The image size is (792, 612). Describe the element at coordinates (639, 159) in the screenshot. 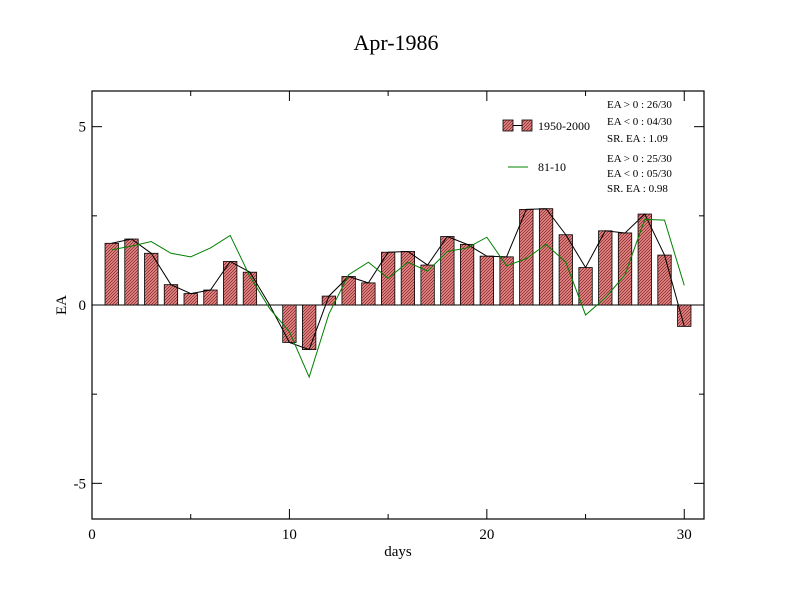

I see `legend-stat: EA > 0 : 25/30` at that location.